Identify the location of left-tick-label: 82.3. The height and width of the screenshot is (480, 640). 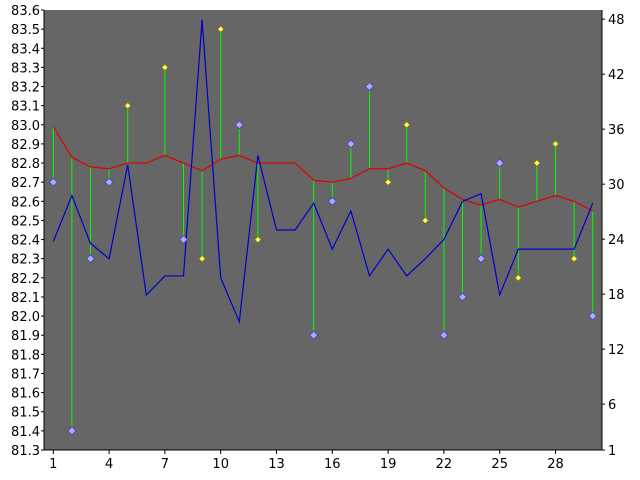
(25, 260).